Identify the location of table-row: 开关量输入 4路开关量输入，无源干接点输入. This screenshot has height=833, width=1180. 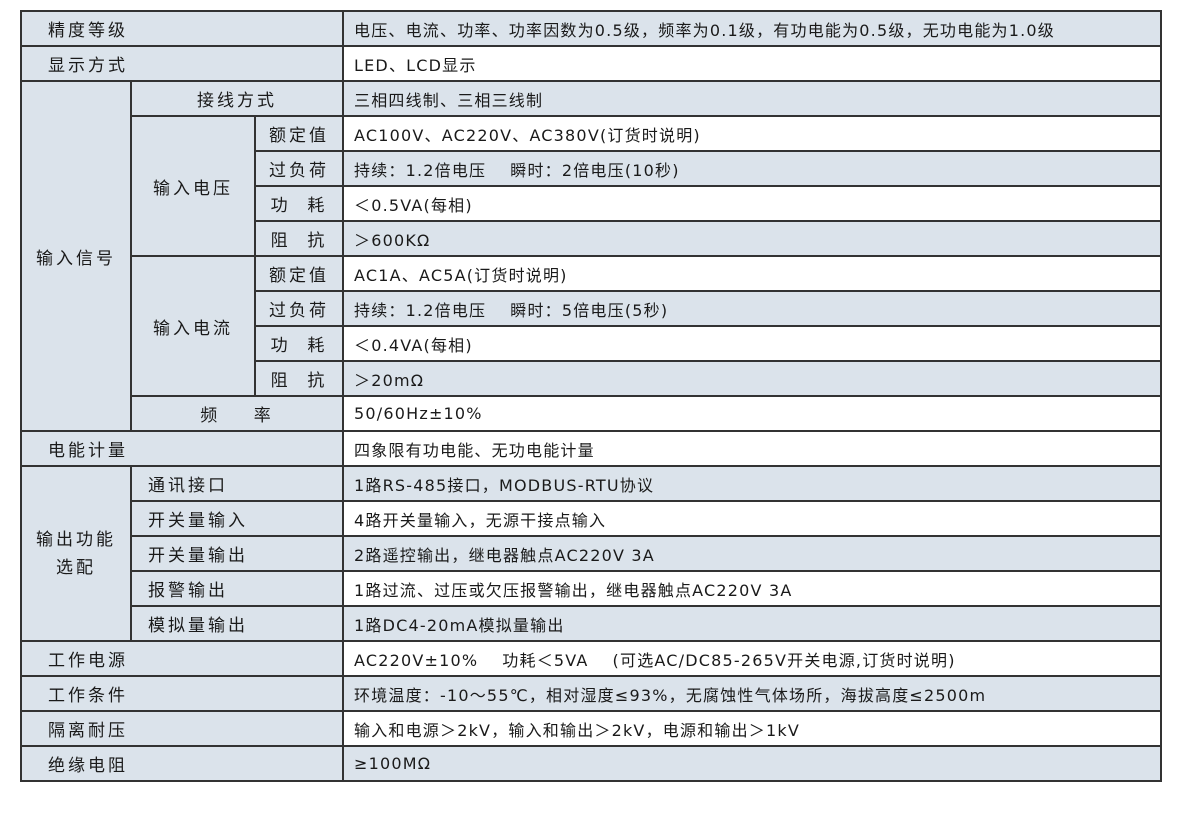
(591, 518).